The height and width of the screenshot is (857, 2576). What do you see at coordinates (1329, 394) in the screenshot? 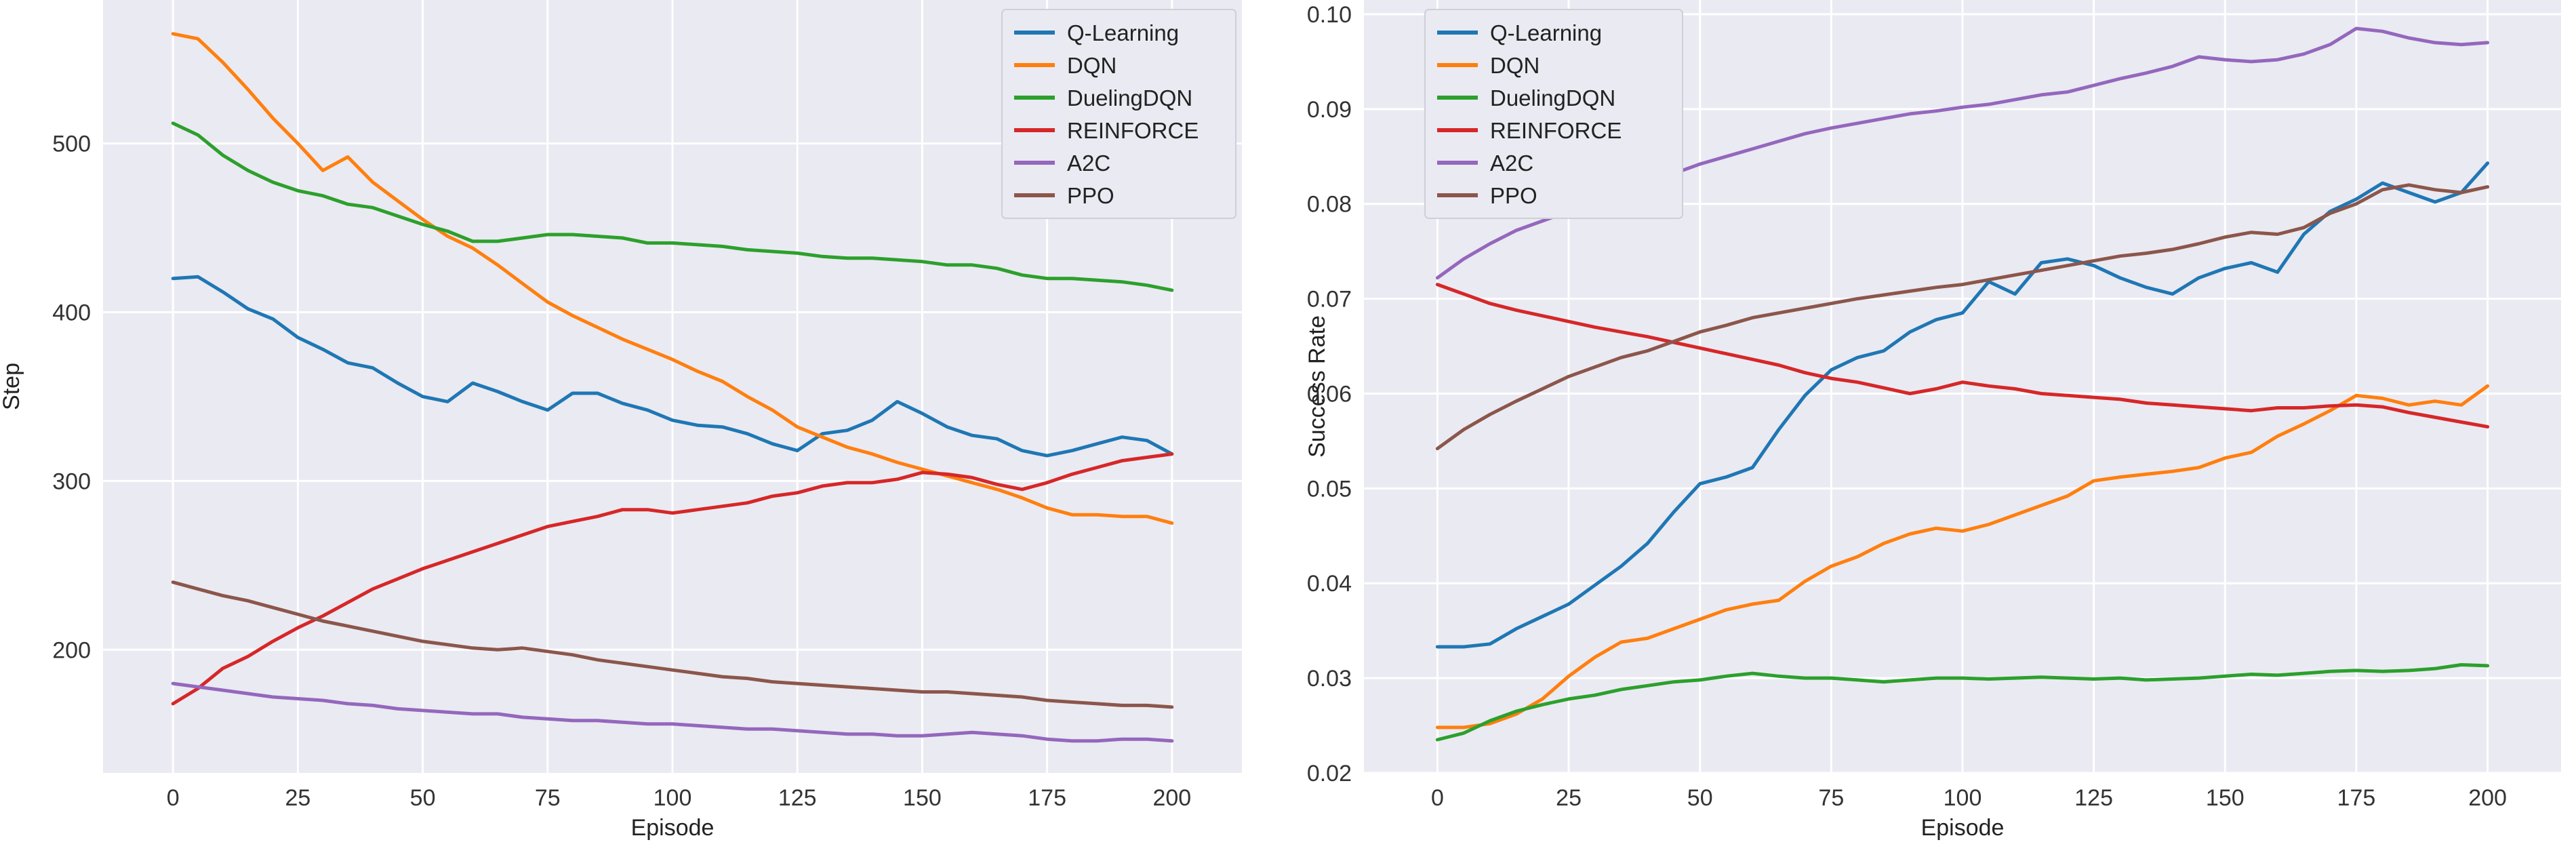
I see `y-tick-label: 0.06` at bounding box center [1329, 394].